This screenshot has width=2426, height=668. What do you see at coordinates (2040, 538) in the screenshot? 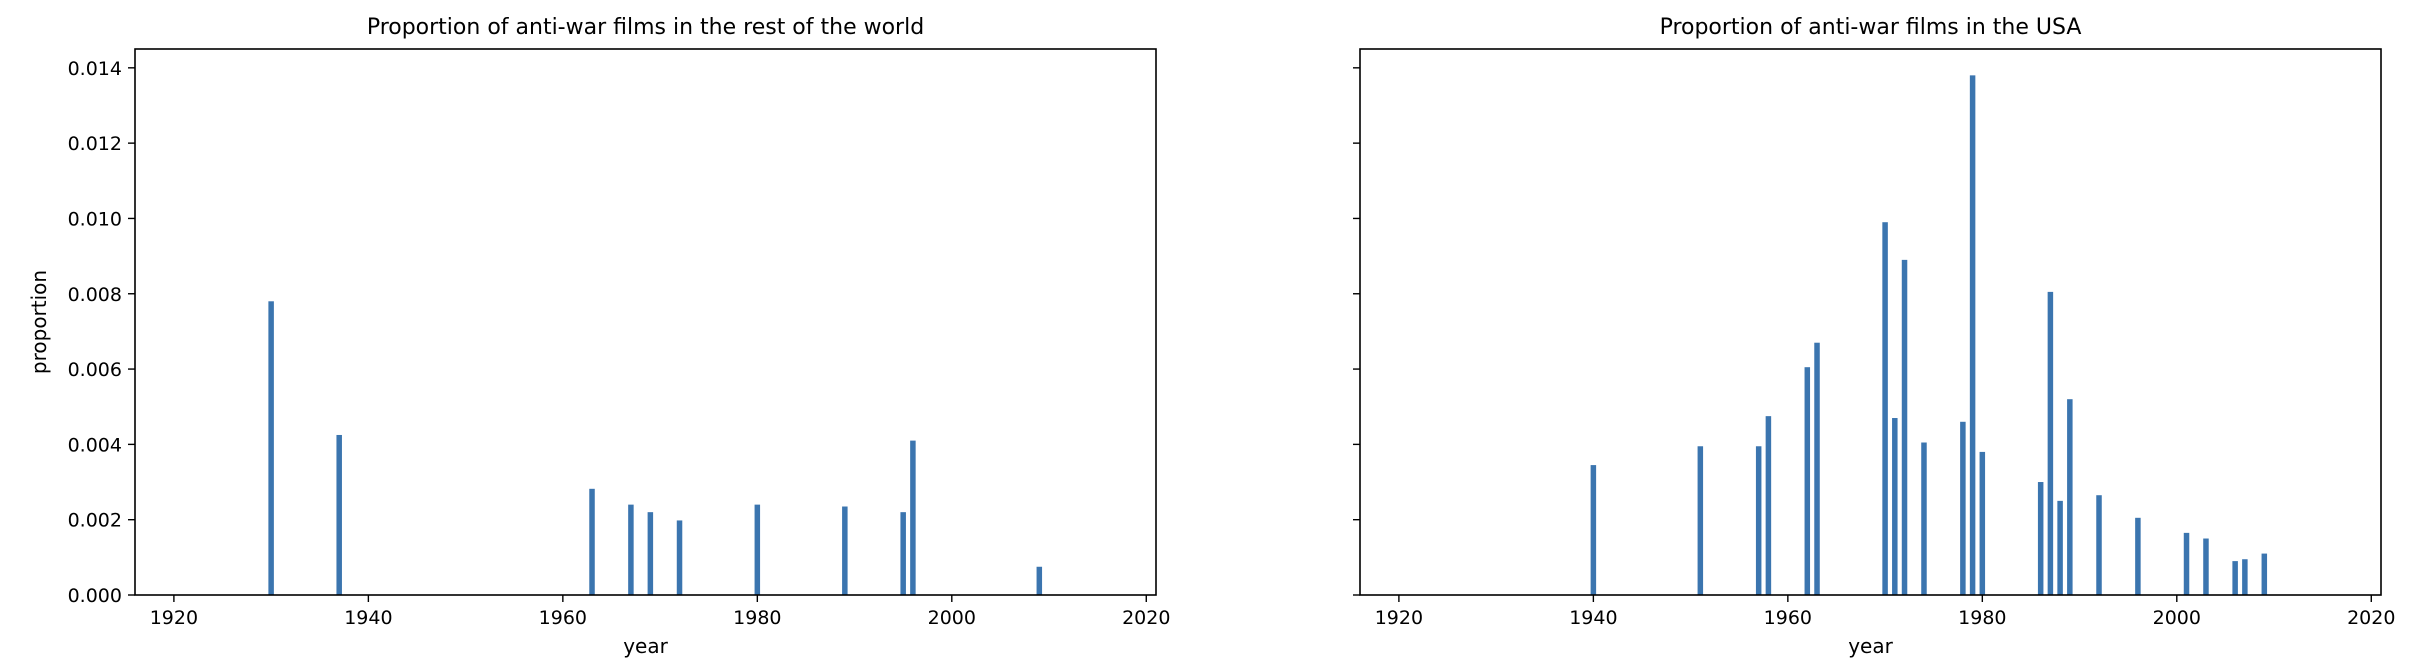
I see `bar-1986` at bounding box center [2040, 538].